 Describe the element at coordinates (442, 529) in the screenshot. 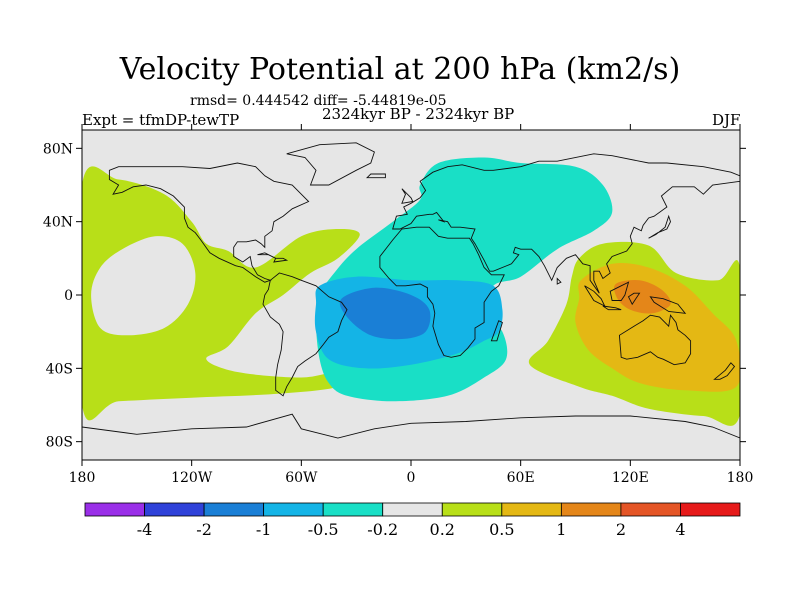

I see `colorbar-label: 0.2` at that location.